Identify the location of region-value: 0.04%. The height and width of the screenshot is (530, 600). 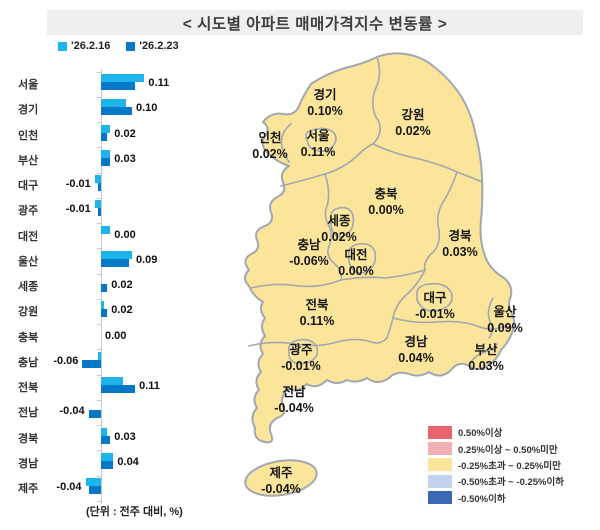
(416, 357).